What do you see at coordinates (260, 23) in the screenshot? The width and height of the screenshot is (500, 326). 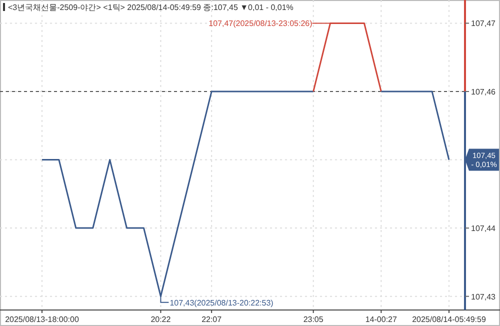 I see `annotation: 107,47(2025/08/13-23:05:26)` at bounding box center [260, 23].